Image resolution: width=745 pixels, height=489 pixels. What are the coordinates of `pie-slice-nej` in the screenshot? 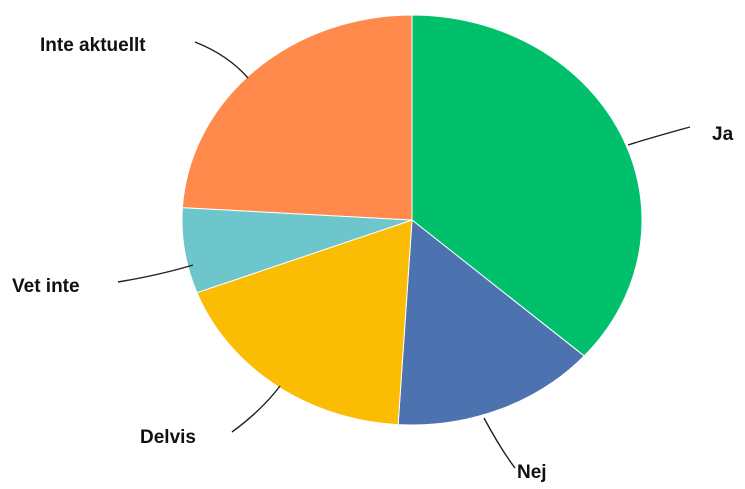 It's located at (491, 322).